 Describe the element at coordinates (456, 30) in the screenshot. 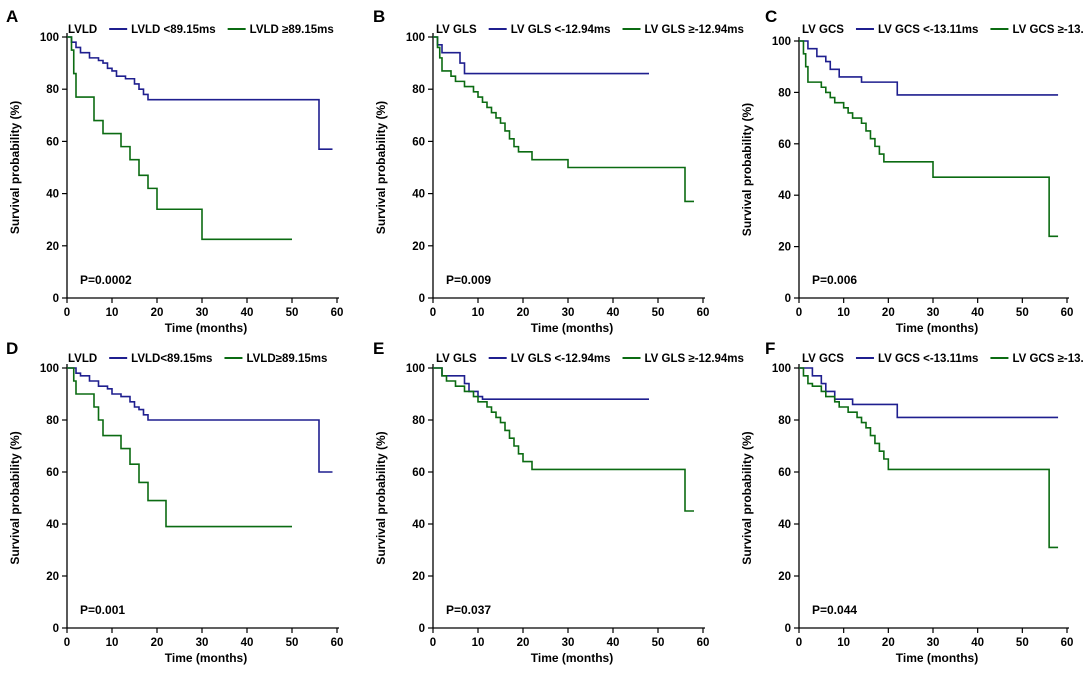

I see `legend-title: LV GLS` at that location.